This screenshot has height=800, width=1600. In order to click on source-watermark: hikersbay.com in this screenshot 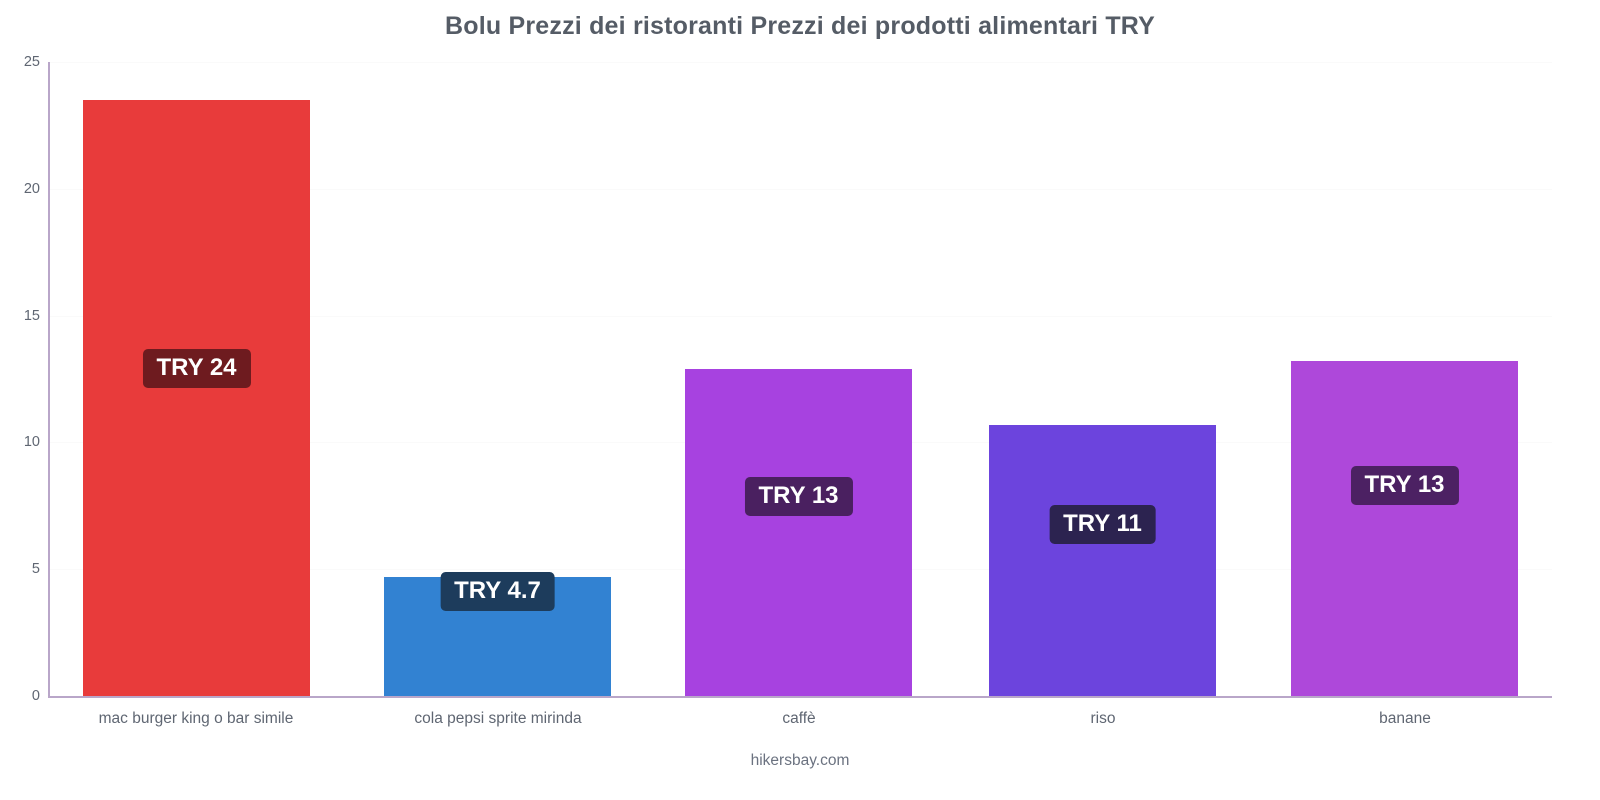, I will do `click(800, 760)`.